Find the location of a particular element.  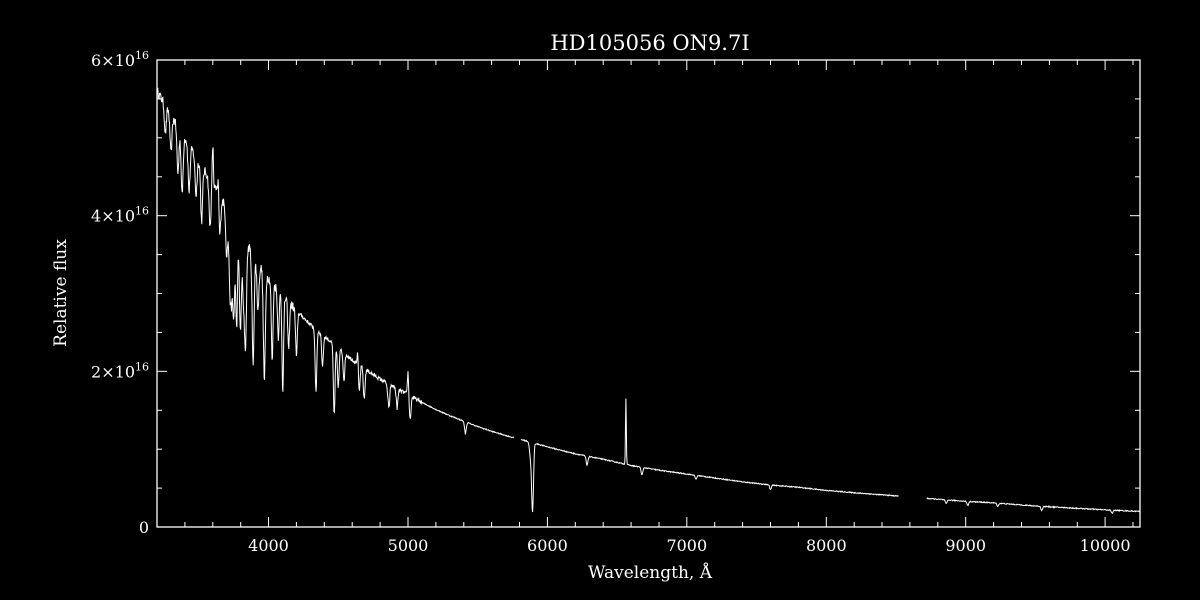

y-tick-label: 0 is located at coordinates (144, 527).